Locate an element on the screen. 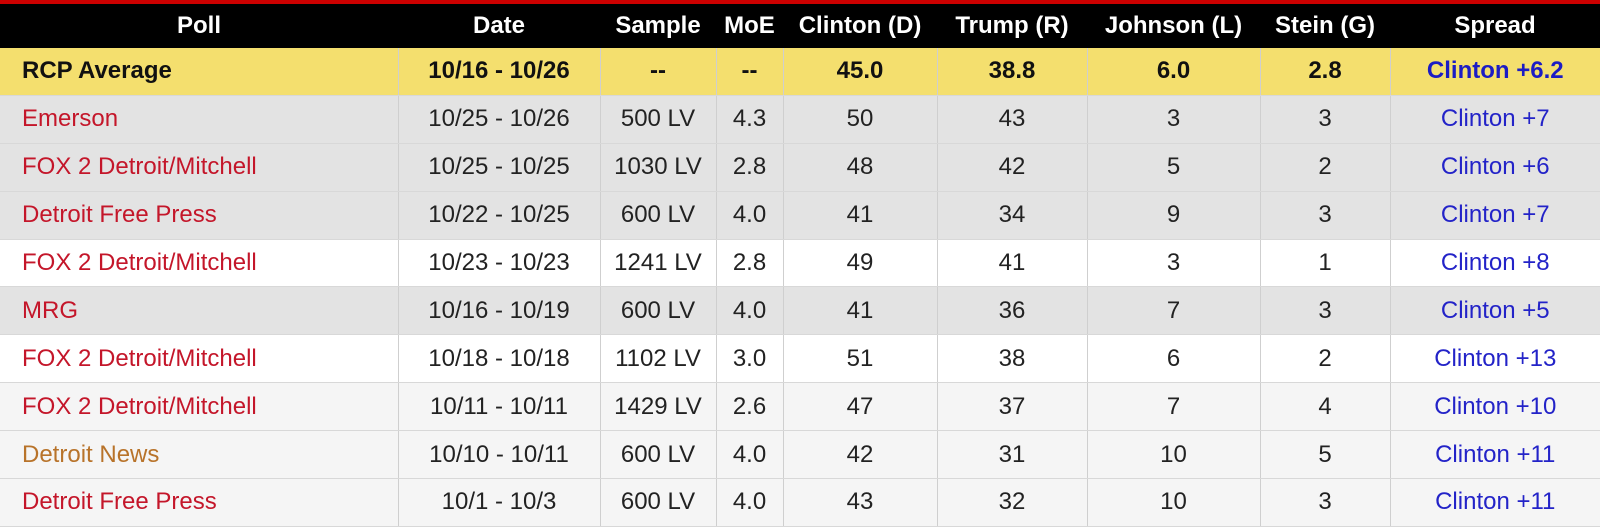 This screenshot has width=1600, height=527. cell: 10/1 - 10/3 is located at coordinates (498, 502).